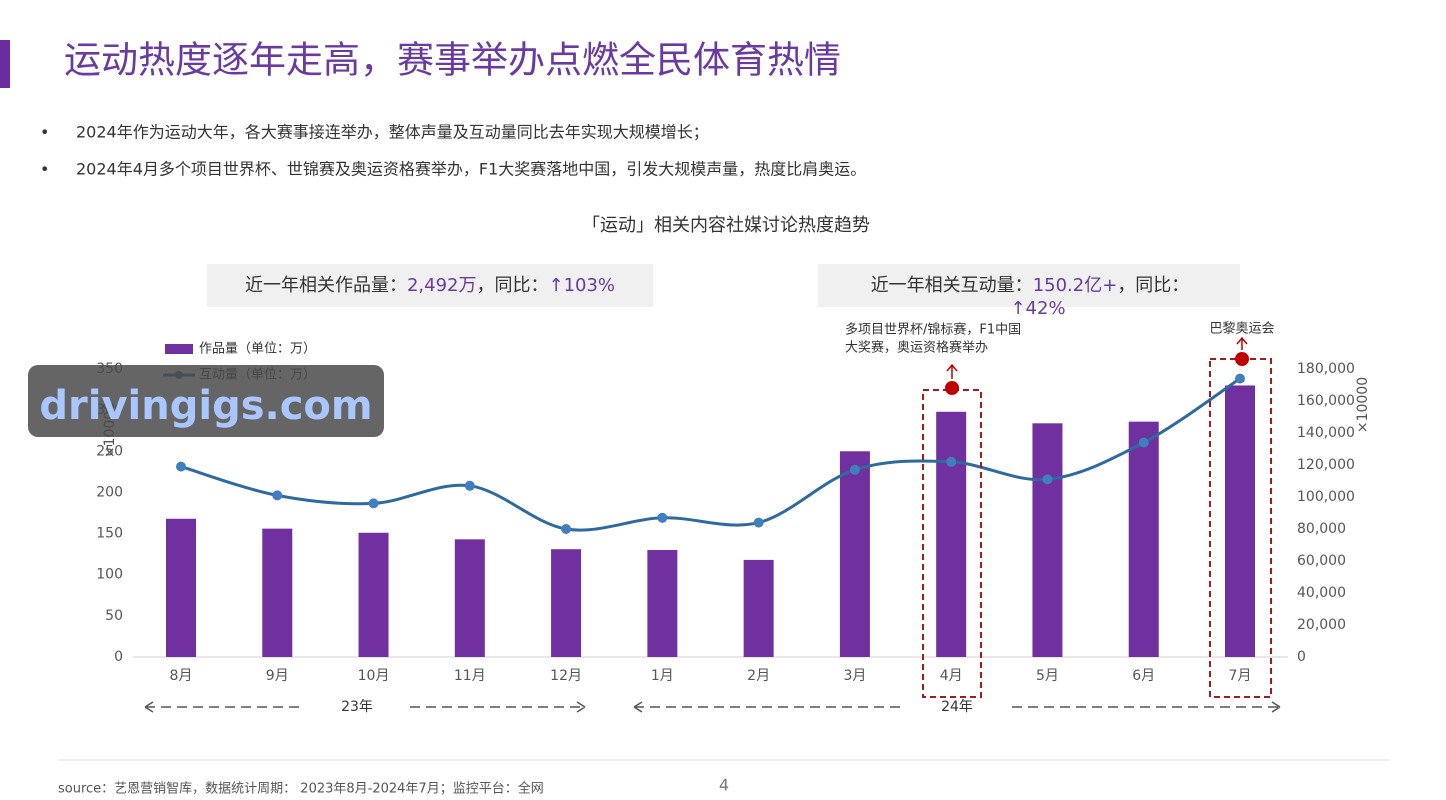 The width and height of the screenshot is (1446, 800). I want to click on slide-title: 运动热度逐年走高，赛事举办点燃全民体育热情, so click(452, 60).